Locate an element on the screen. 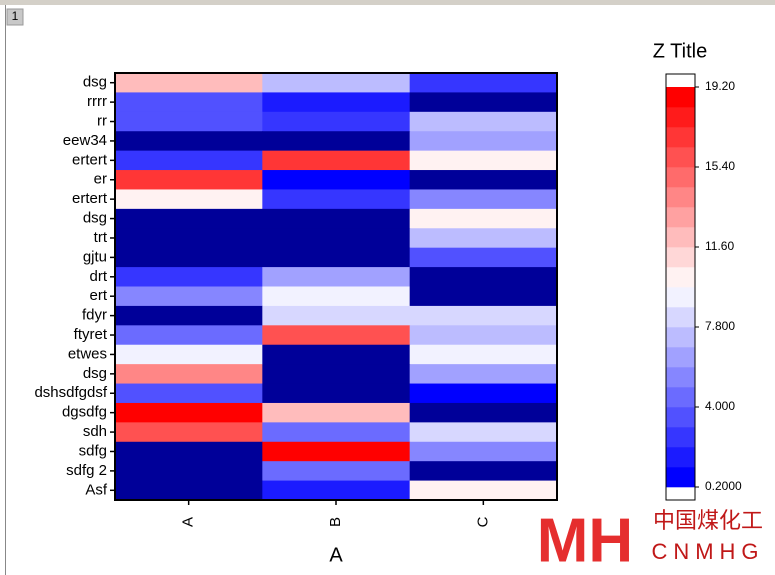  colorbar-tick-label: 15.40 is located at coordinates (720, 166).